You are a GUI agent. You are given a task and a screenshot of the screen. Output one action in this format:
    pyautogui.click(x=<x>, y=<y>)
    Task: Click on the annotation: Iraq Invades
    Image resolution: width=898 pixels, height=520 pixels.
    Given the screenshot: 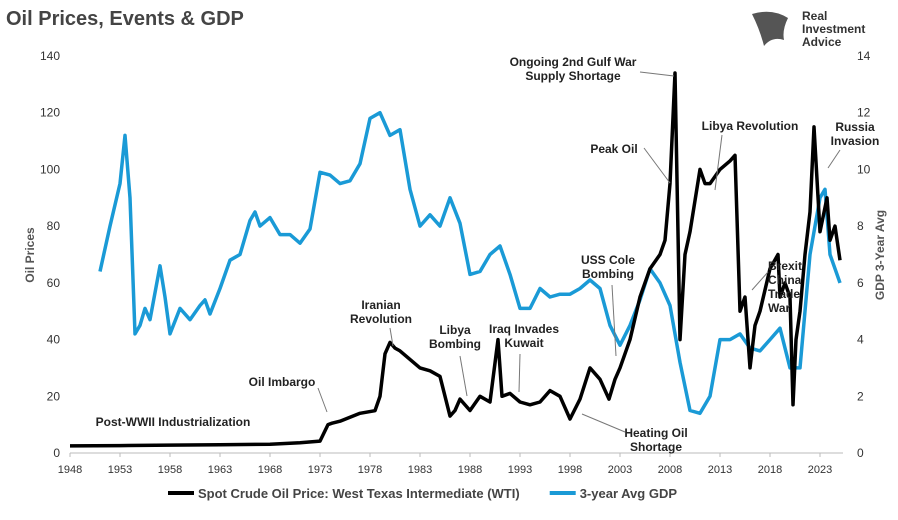 What is the action you would take?
    pyautogui.click(x=524, y=329)
    